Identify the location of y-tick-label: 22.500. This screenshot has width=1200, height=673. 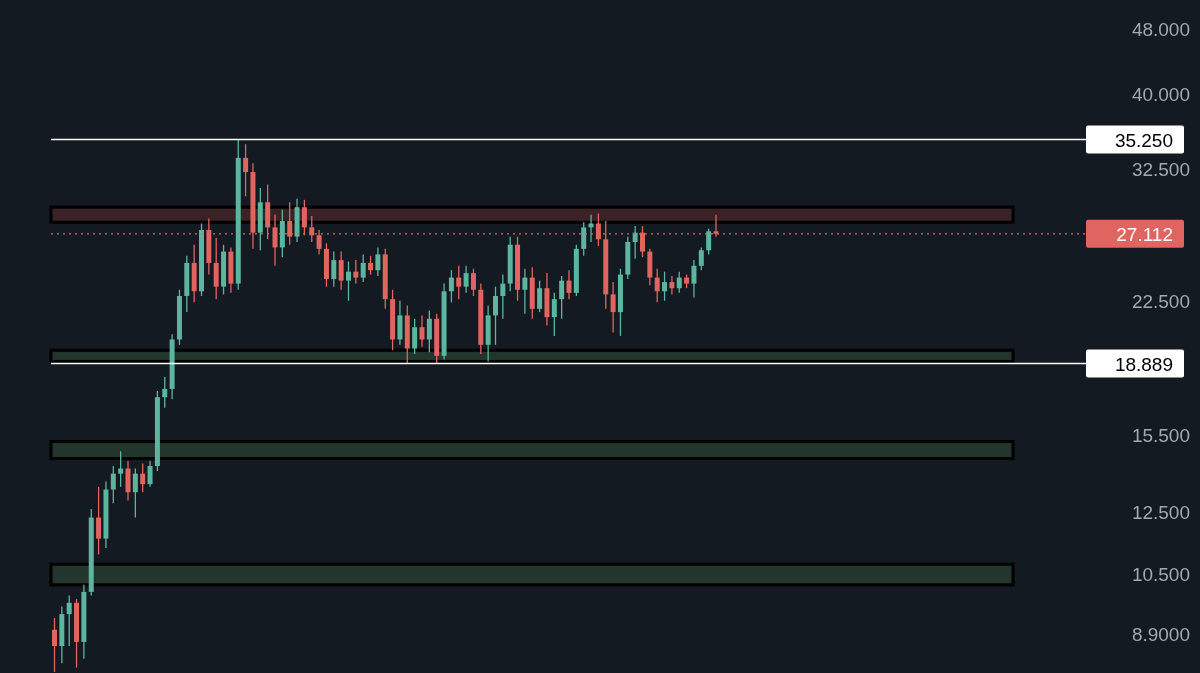
(1160, 301).